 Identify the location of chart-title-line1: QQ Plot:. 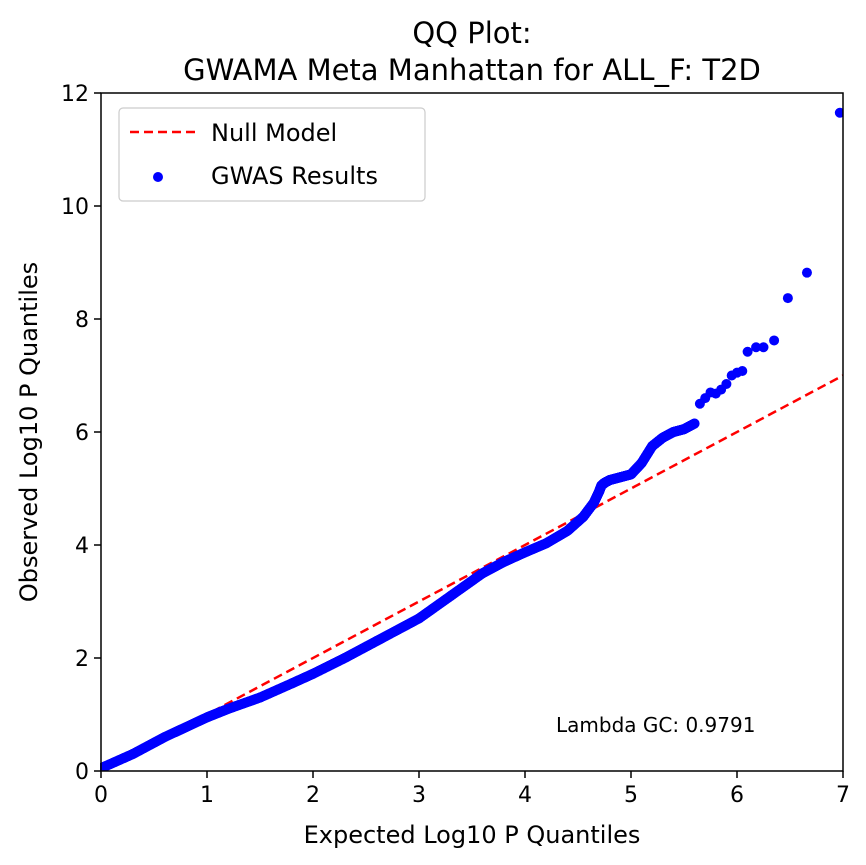
(471, 33).